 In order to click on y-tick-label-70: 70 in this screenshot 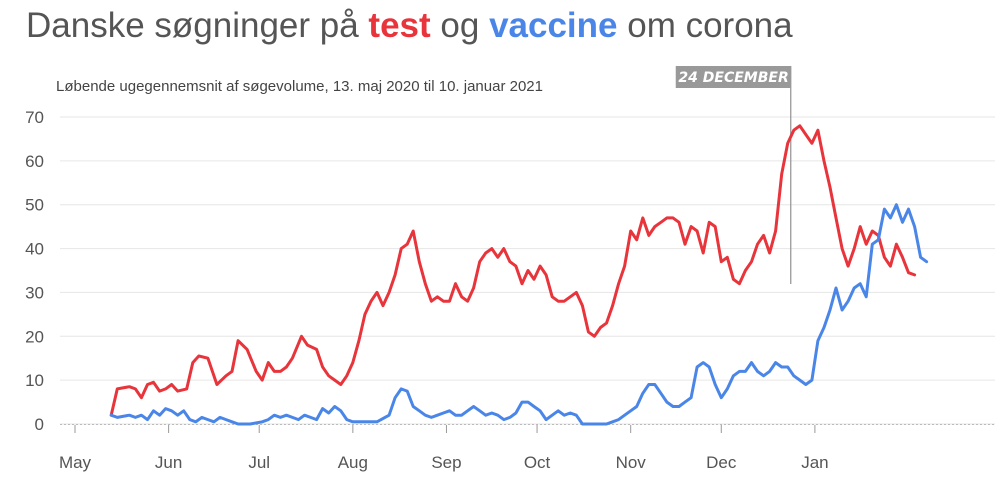, I will do `click(34, 117)`.